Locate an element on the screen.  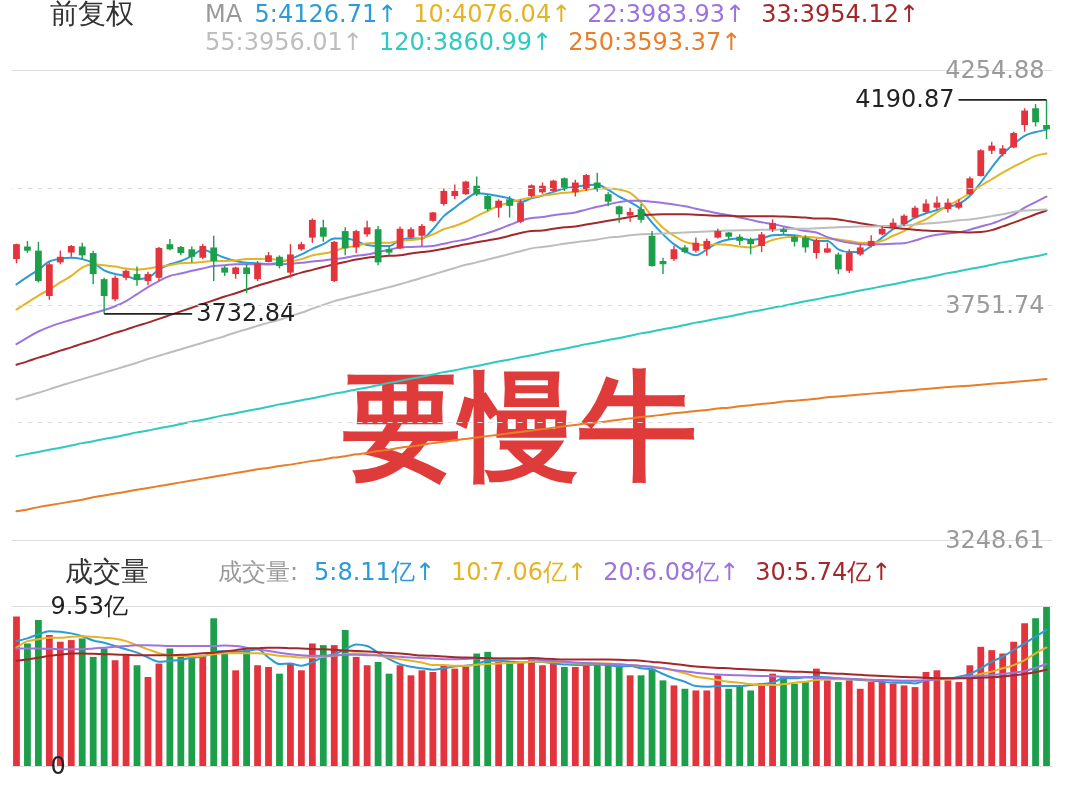
y-tick-label: 3751.74 is located at coordinates (995, 304).